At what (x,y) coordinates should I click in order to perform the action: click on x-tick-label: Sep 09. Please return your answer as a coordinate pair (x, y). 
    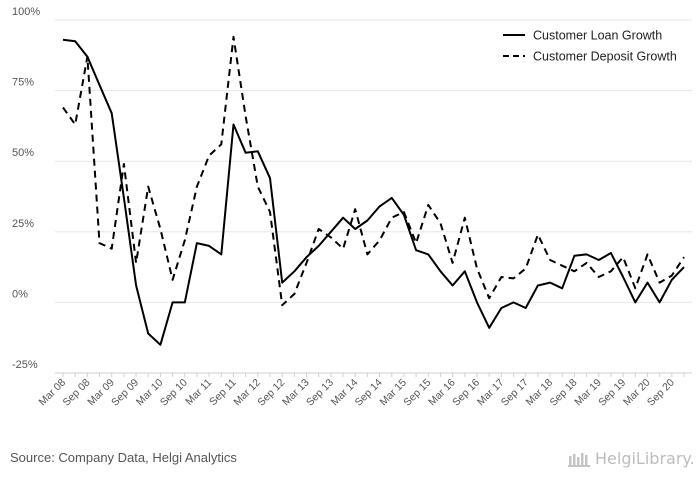
    Looking at the image, I should click on (125, 393).